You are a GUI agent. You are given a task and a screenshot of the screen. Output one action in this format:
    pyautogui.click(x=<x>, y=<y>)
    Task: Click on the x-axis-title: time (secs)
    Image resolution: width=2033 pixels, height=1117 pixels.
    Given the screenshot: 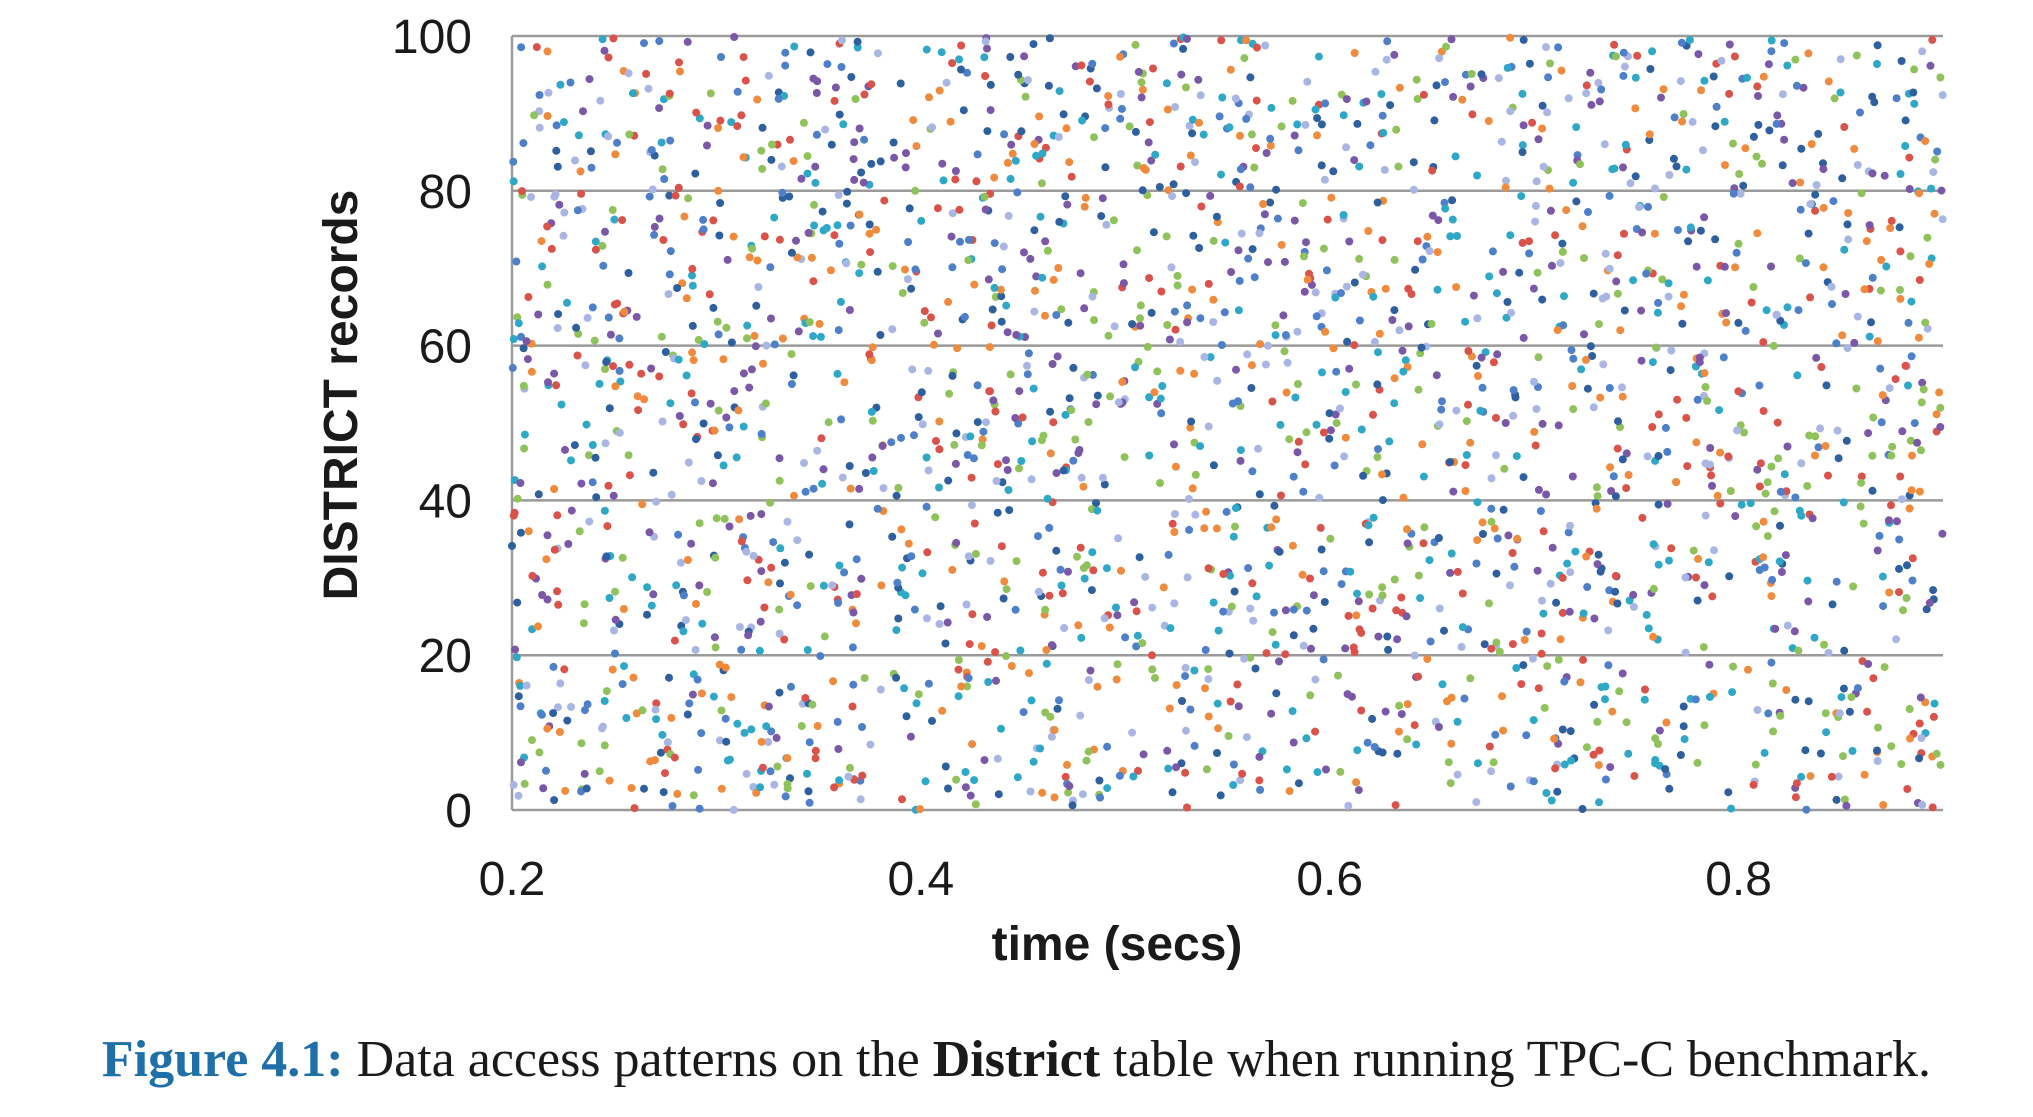 What is the action you would take?
    pyautogui.click(x=1117, y=944)
    